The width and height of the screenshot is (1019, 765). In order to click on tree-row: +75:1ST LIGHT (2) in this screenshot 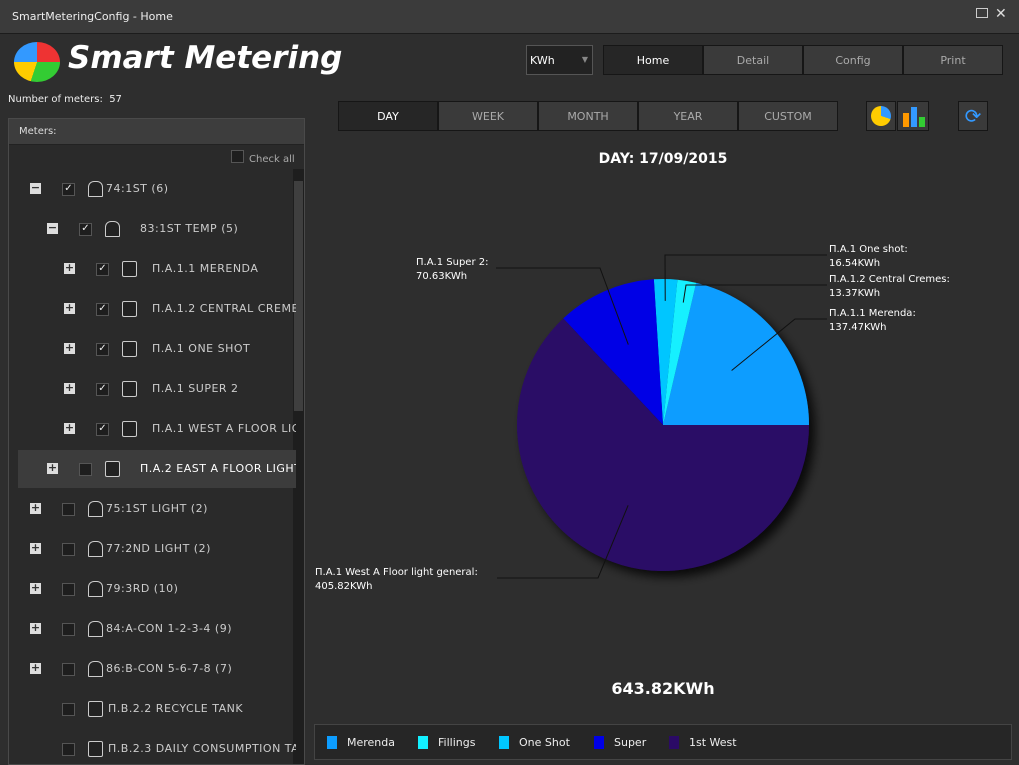, I will do `click(157, 509)`.